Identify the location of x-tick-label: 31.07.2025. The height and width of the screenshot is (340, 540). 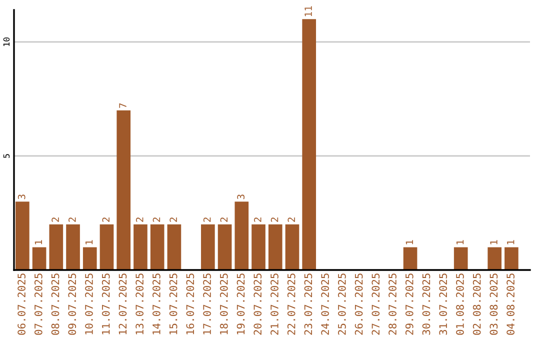
(443, 304).